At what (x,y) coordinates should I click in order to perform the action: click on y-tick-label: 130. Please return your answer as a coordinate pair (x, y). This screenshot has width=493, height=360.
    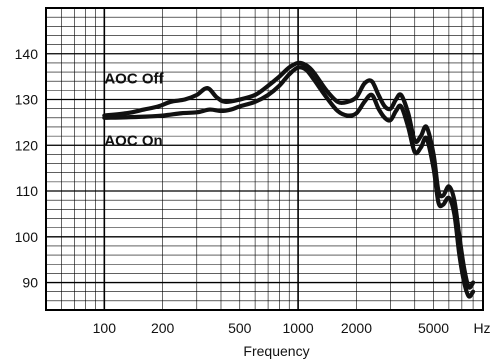
    Looking at the image, I should click on (27, 100).